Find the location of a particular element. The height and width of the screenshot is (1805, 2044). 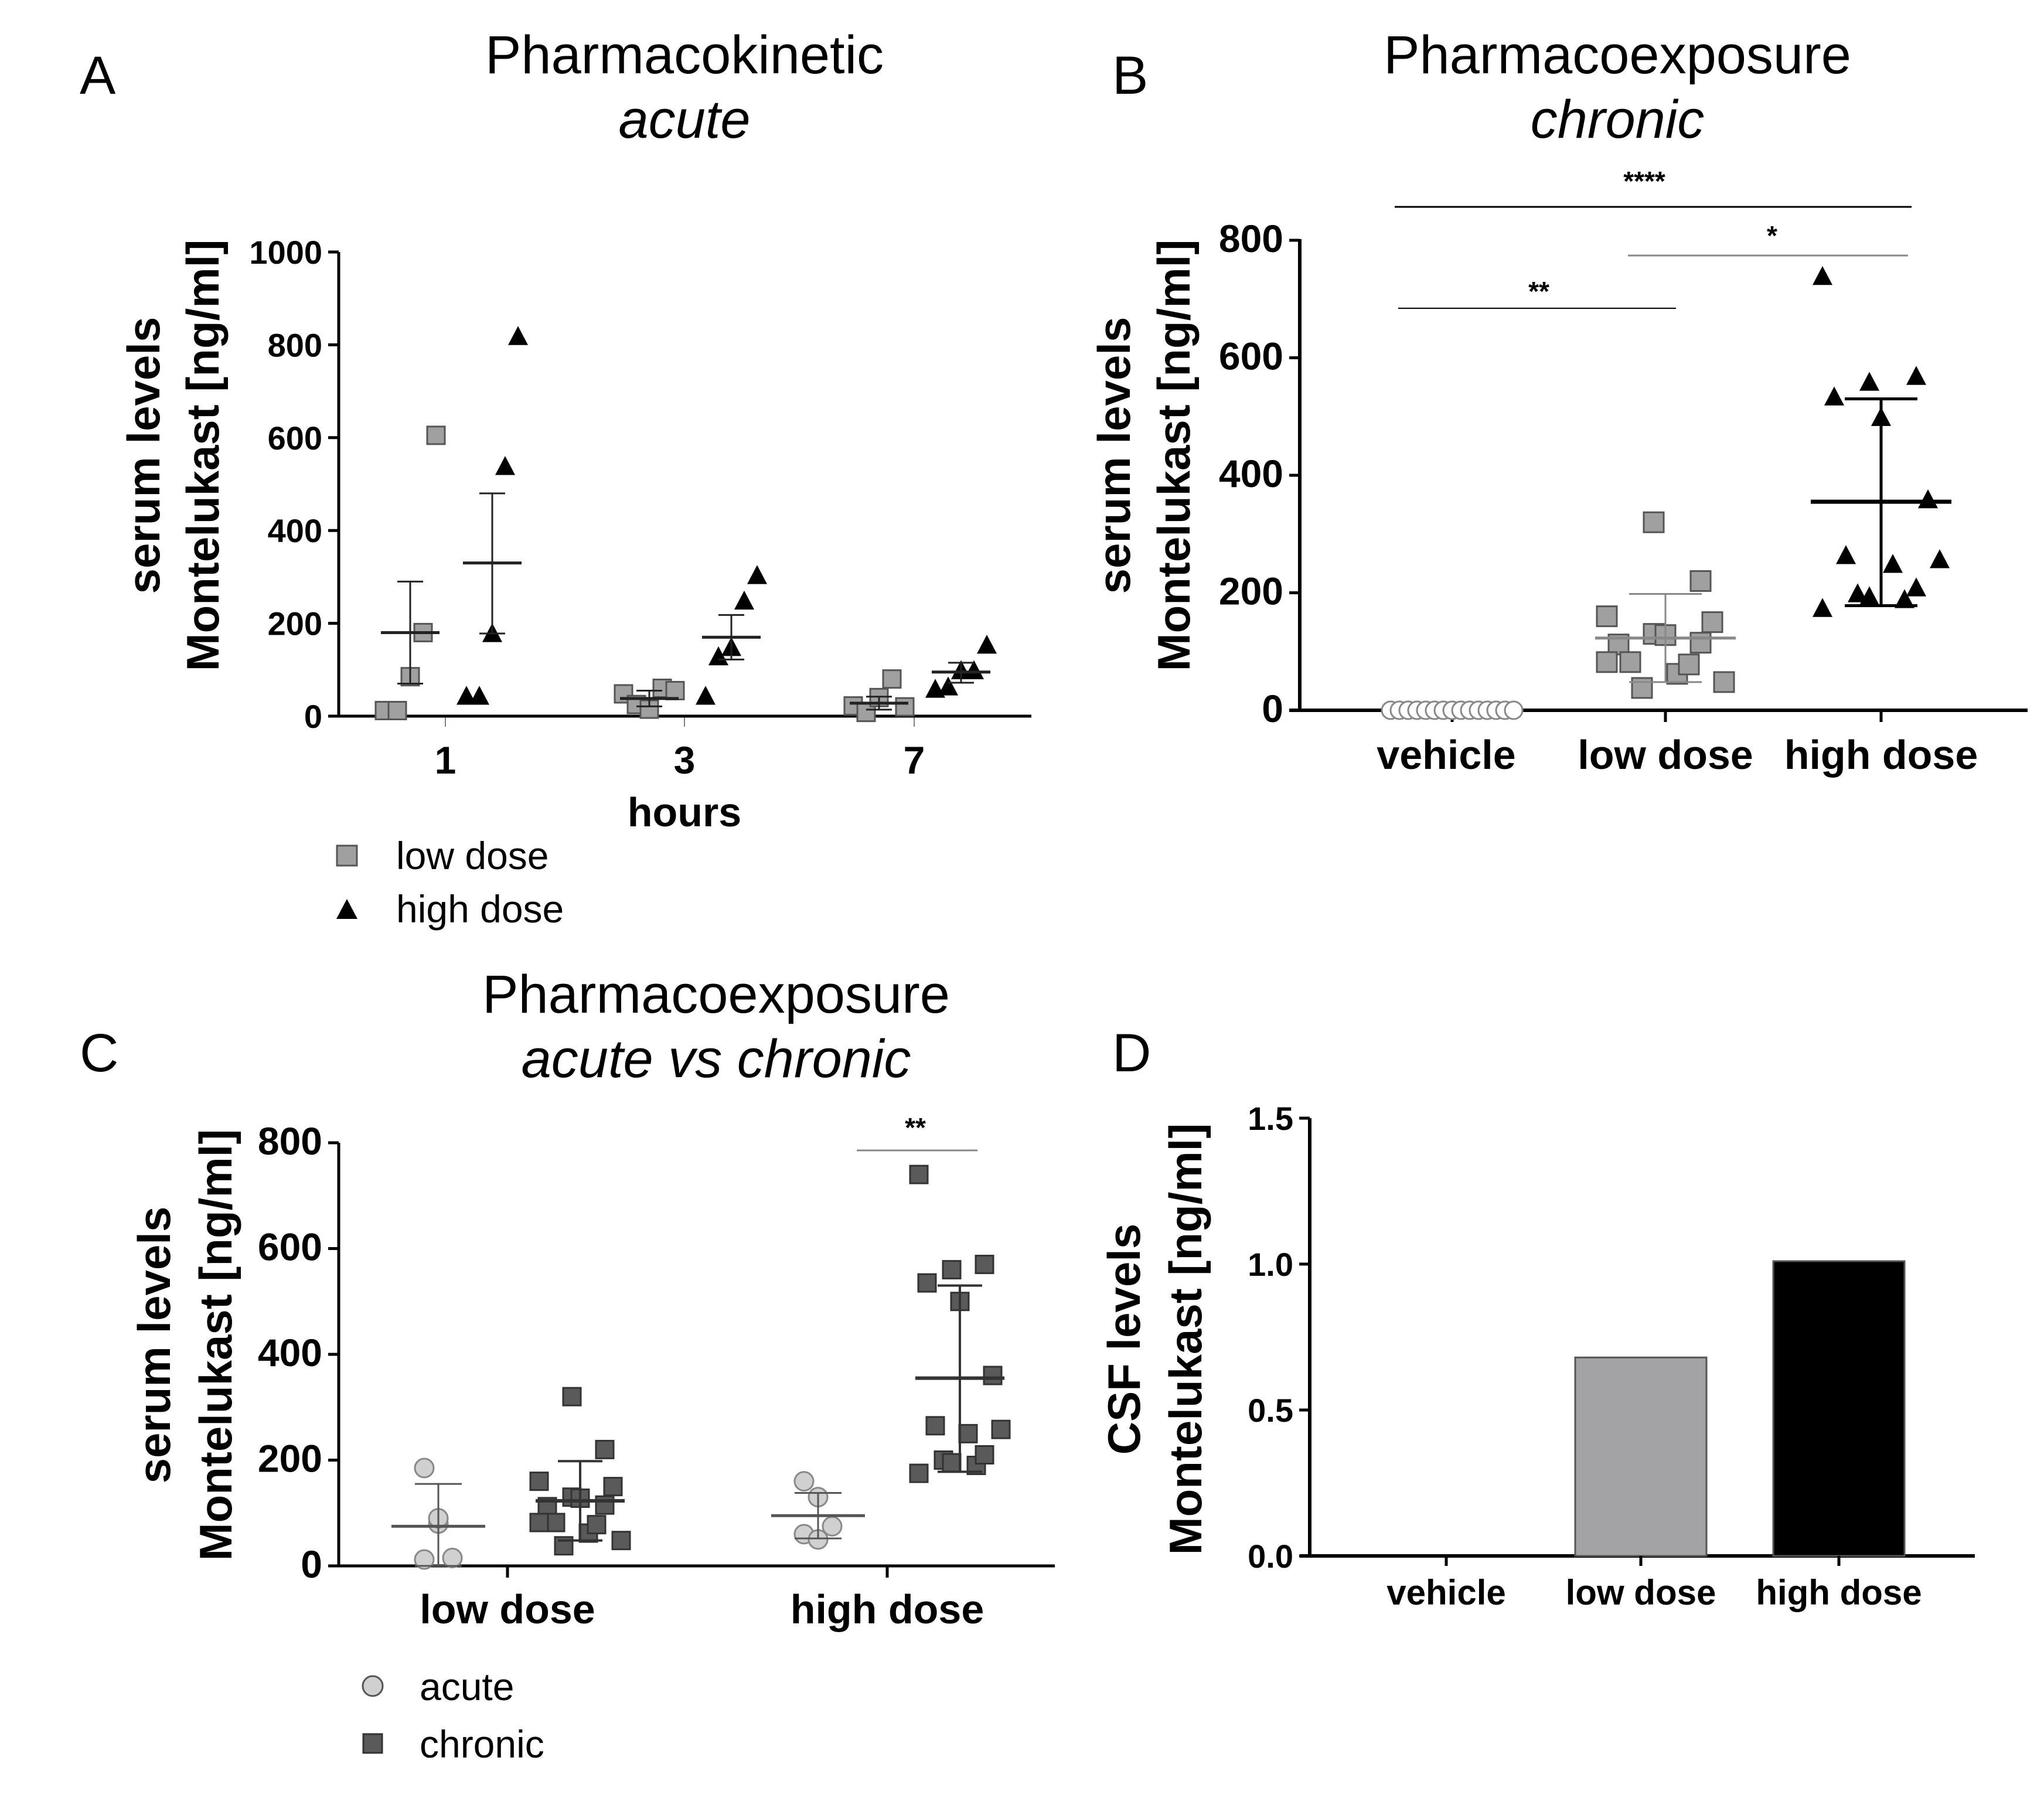

sig-label-low-high: * is located at coordinates (1772, 235).